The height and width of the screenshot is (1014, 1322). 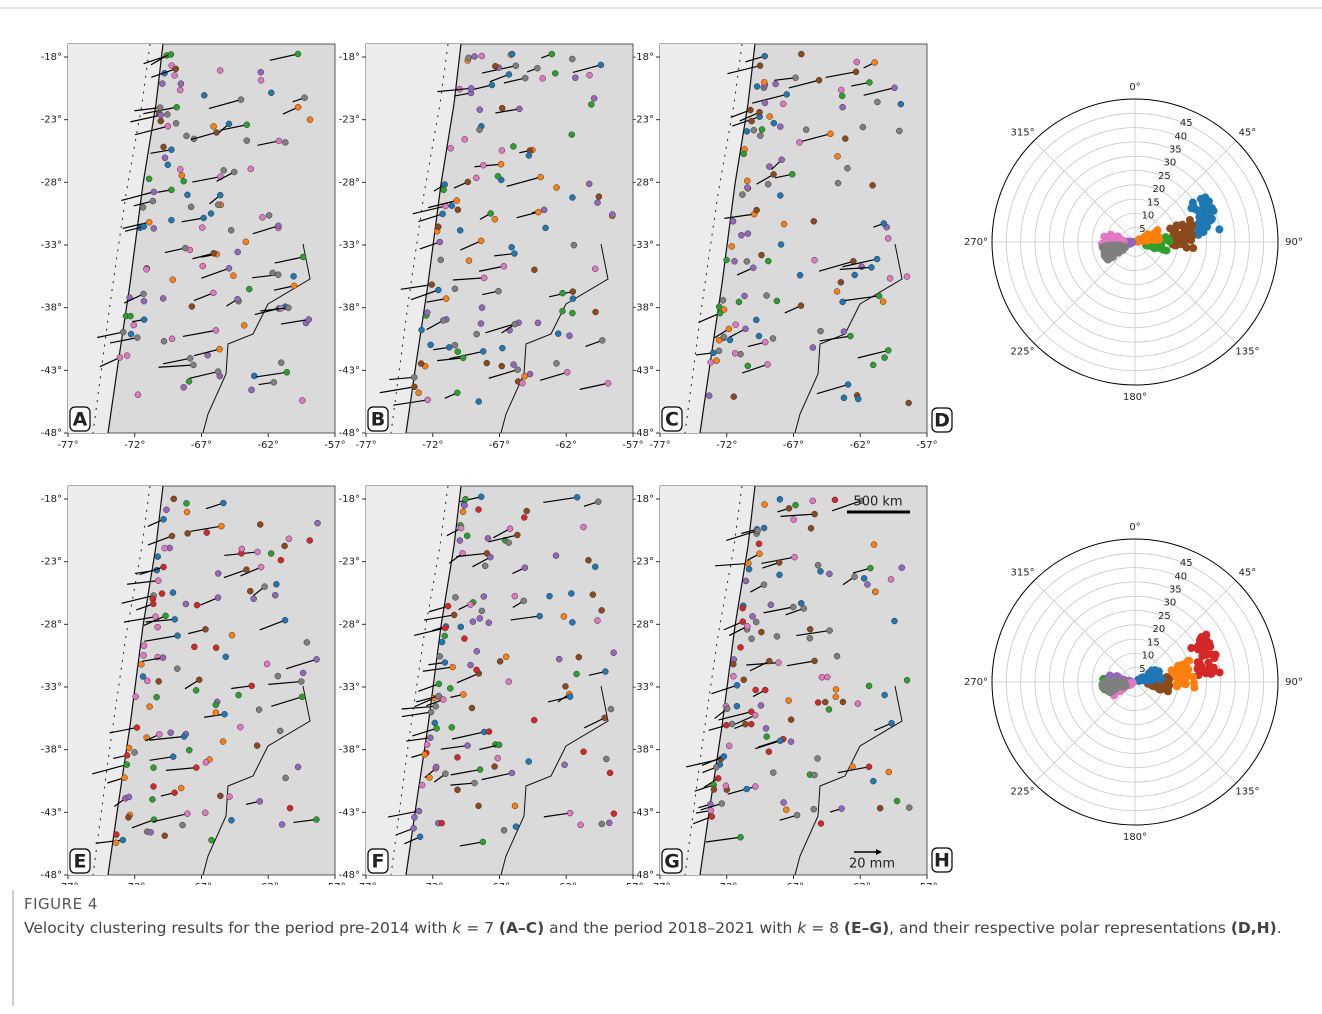 I want to click on radial-label: 30, so click(x=1169, y=603).